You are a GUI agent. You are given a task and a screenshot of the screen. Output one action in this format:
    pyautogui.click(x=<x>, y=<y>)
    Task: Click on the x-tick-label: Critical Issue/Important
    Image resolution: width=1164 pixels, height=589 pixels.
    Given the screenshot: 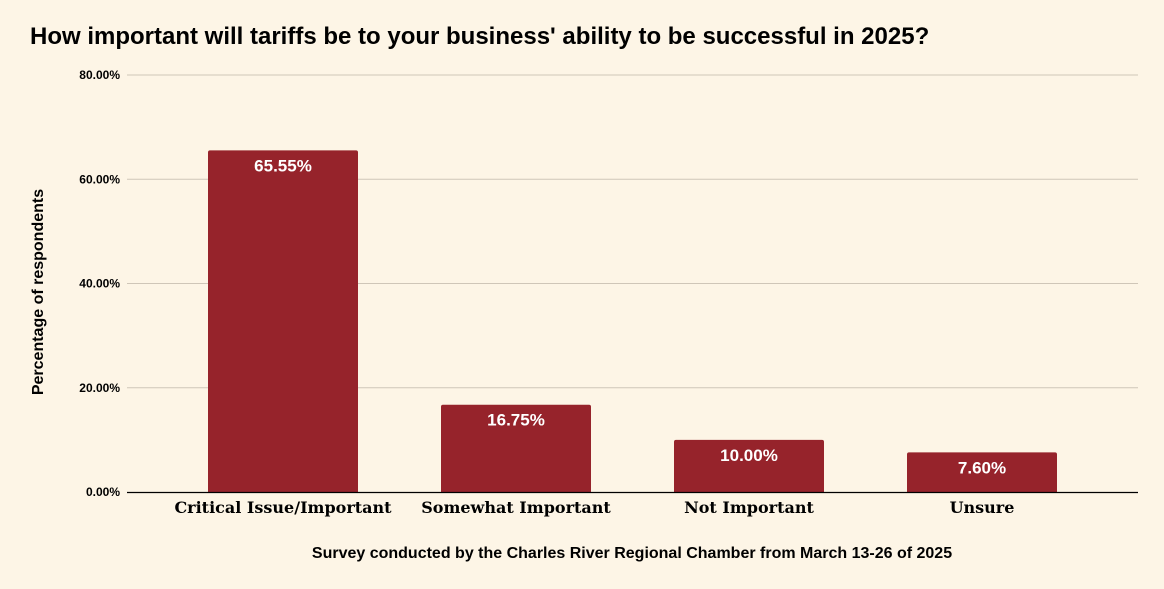 What is the action you would take?
    pyautogui.click(x=283, y=507)
    